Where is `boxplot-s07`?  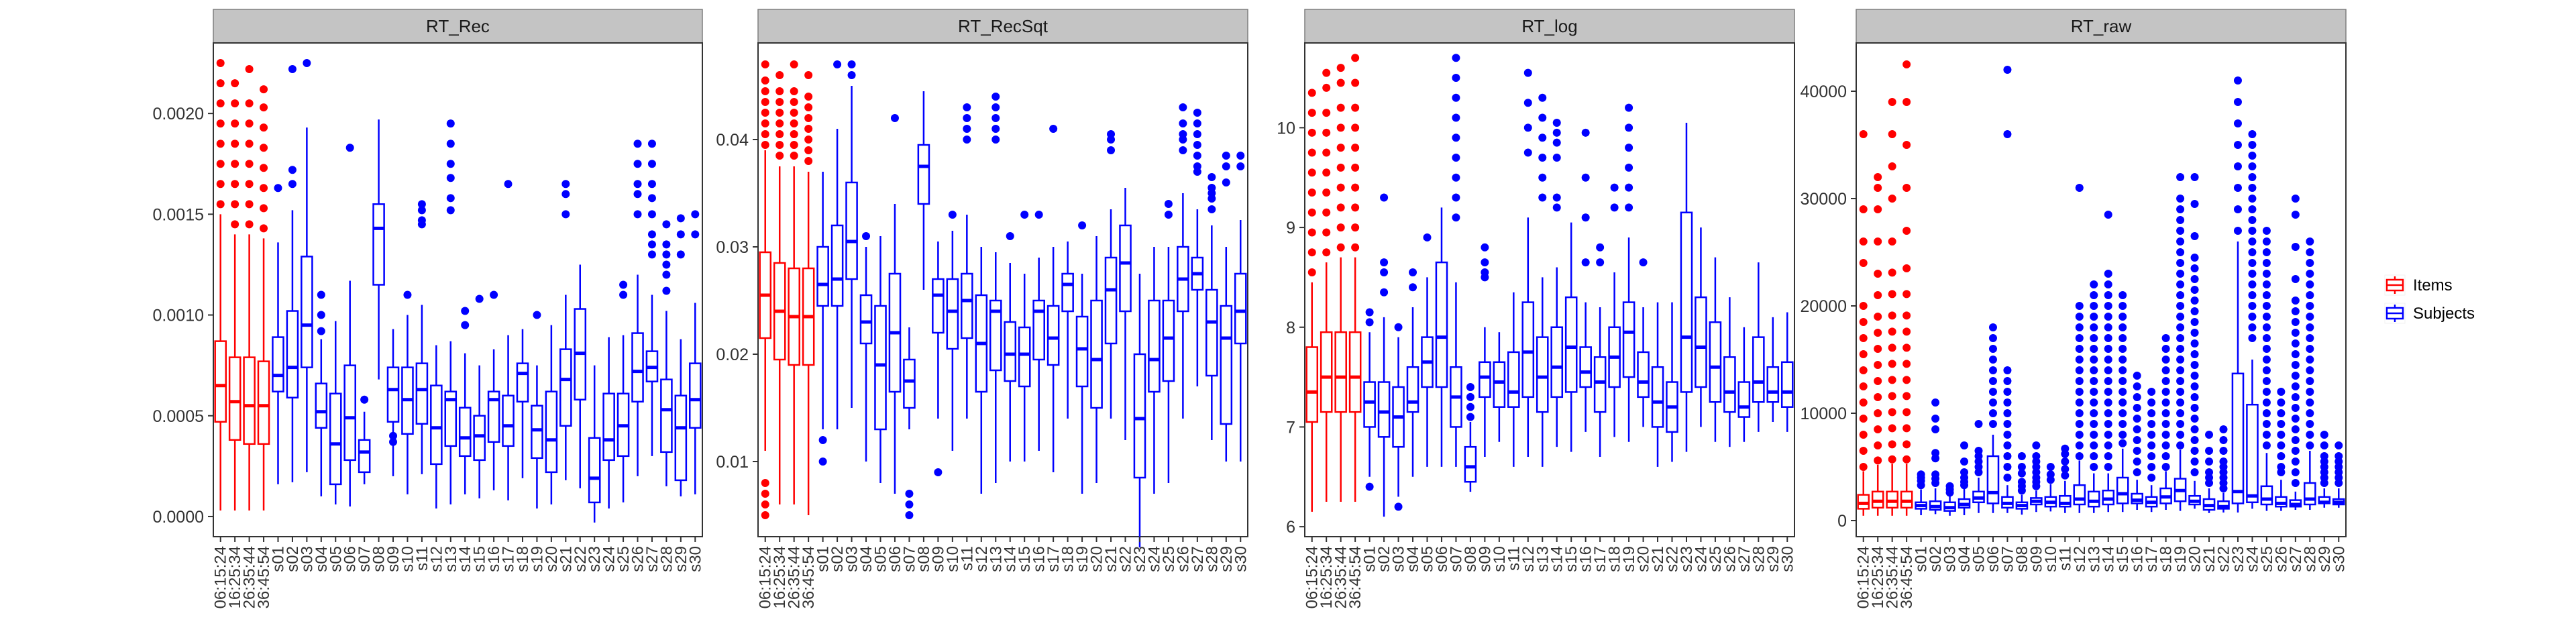 boxplot-s07 is located at coordinates (364, 439).